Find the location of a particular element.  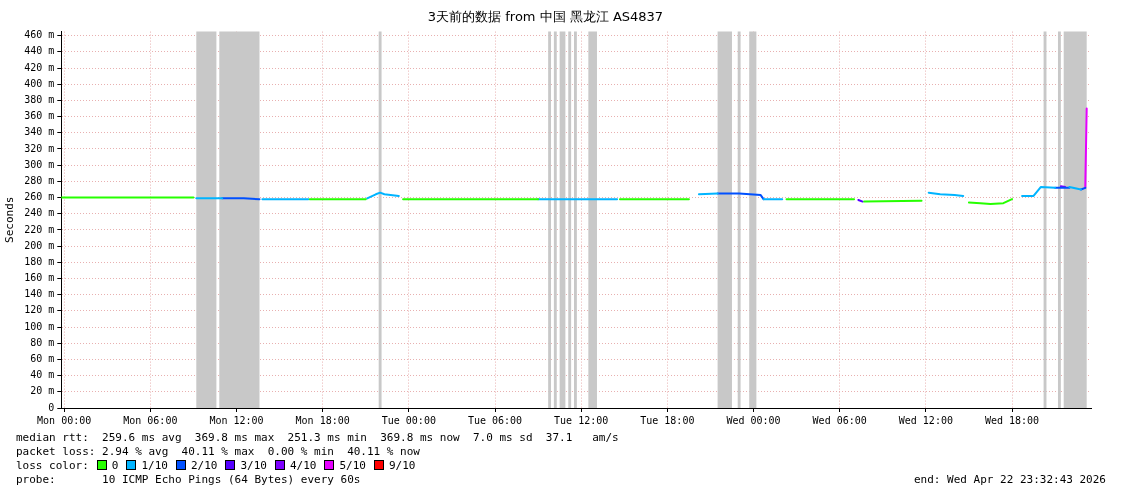

y-tick-label: 160 m is located at coordinates (39, 278).